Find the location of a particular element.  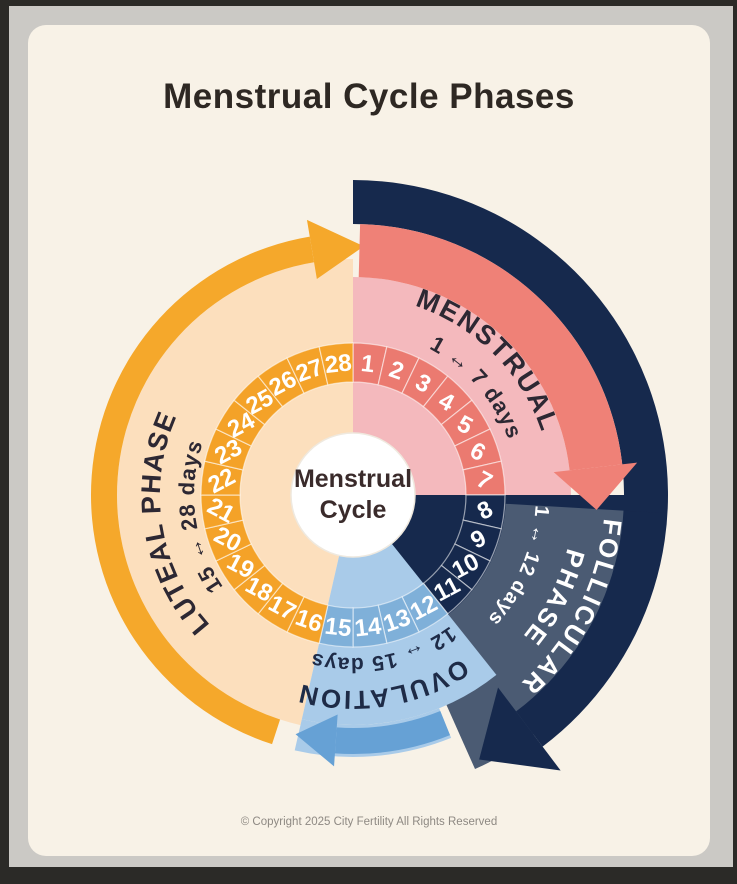

center-label-line2: Cycle is located at coordinates (353, 510).